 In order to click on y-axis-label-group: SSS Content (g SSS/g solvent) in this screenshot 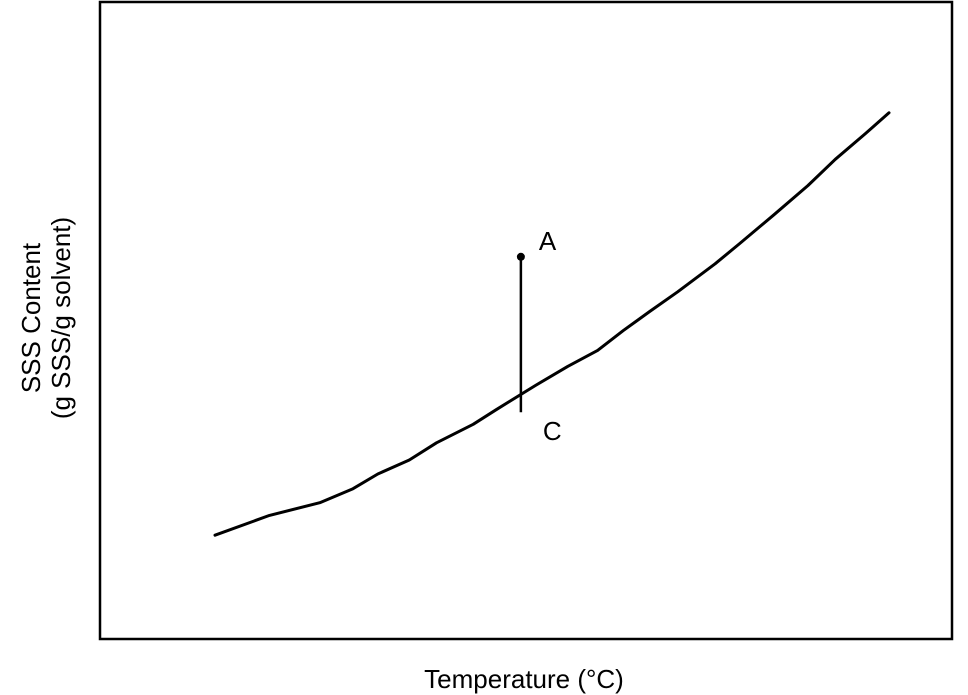, I will do `click(46, 318)`.